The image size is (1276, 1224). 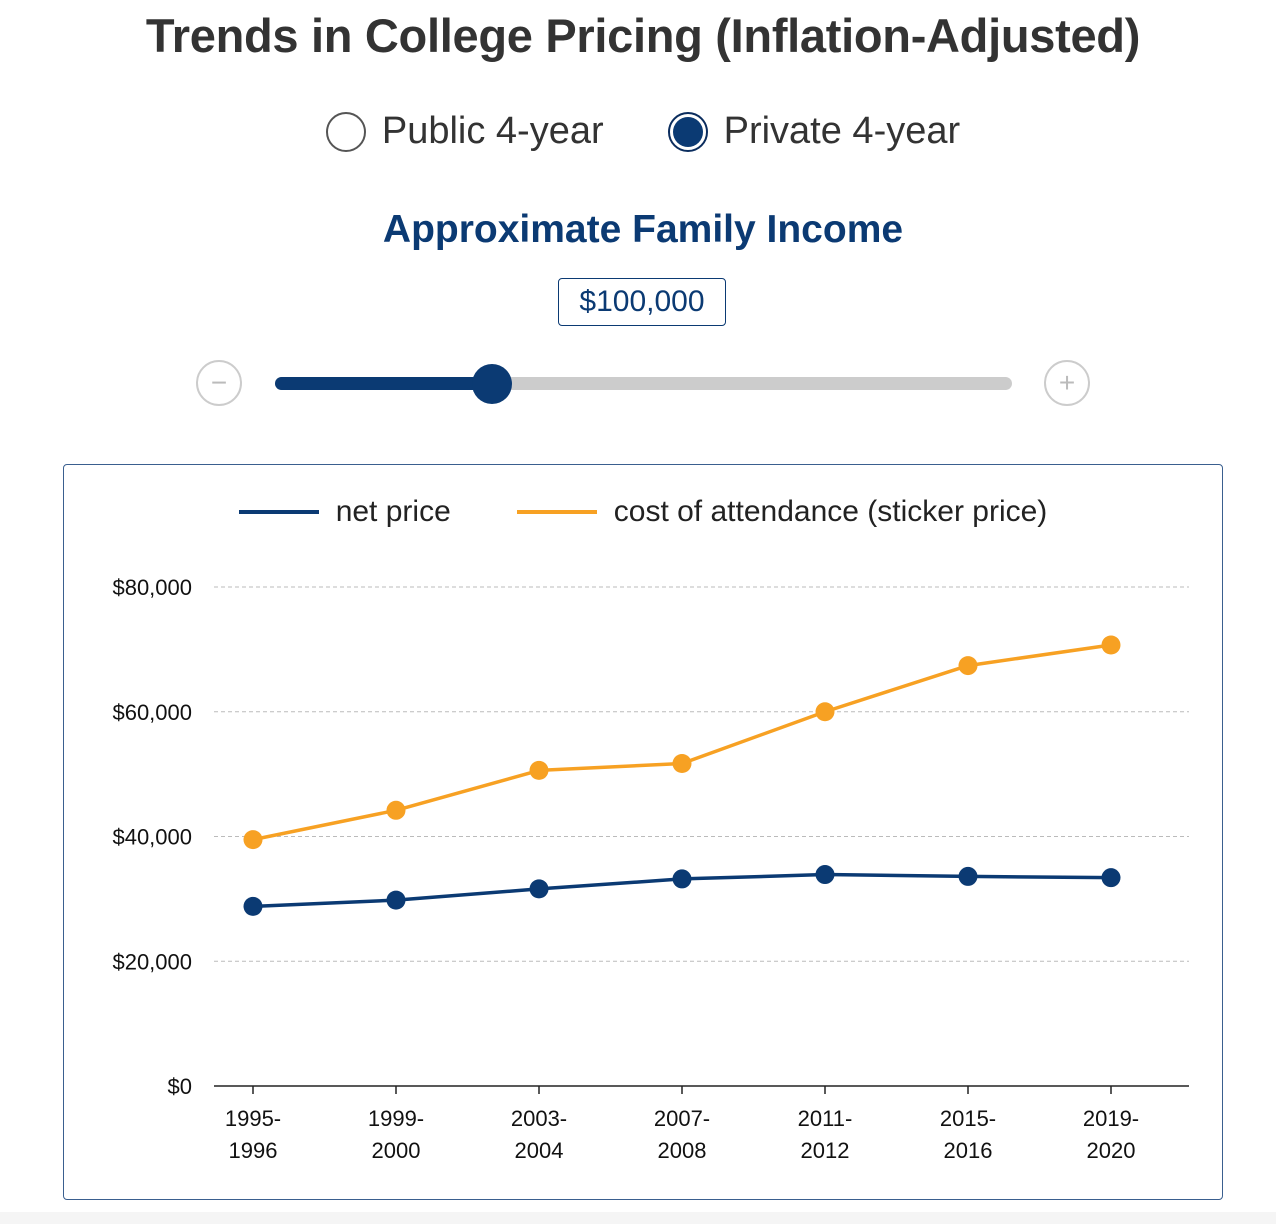 I want to click on x-tick-label: 2008, so click(x=682, y=1150).